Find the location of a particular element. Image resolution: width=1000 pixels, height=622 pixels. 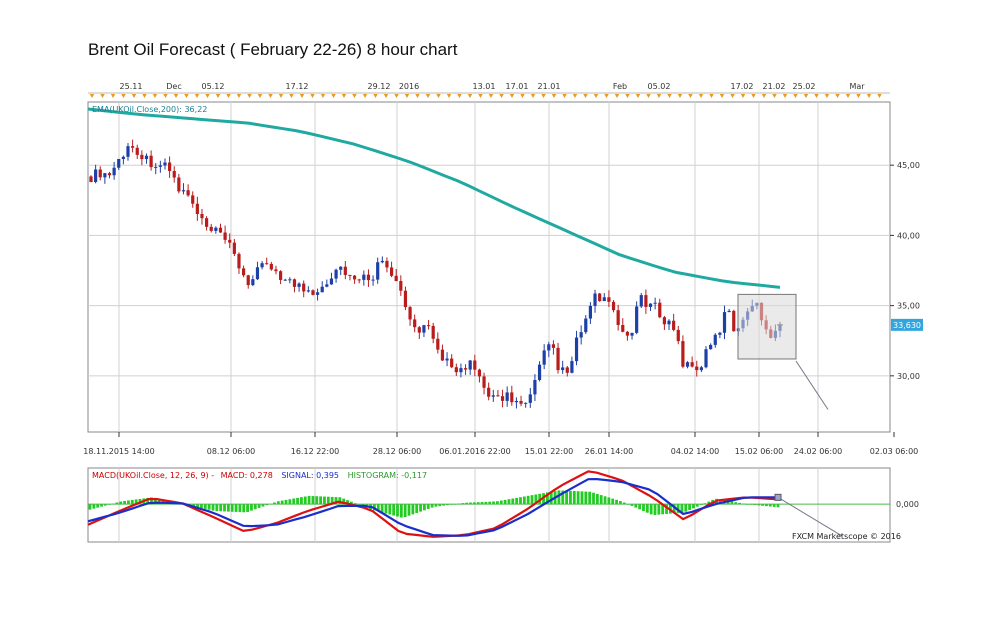

bottom-date-label: 08.12 06:00 is located at coordinates (231, 451).